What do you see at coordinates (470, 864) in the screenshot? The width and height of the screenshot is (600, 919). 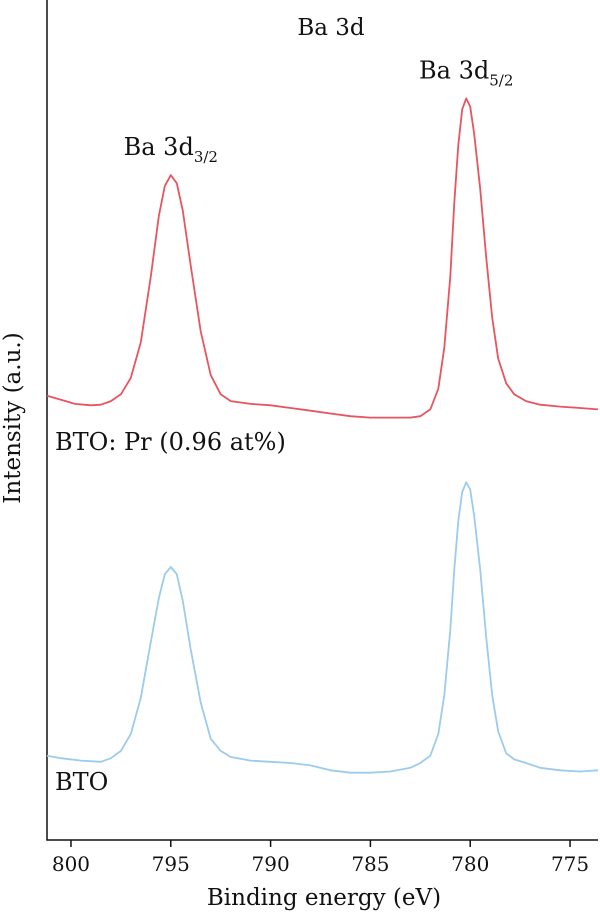 I see `x-tick-label: 780` at bounding box center [470, 864].